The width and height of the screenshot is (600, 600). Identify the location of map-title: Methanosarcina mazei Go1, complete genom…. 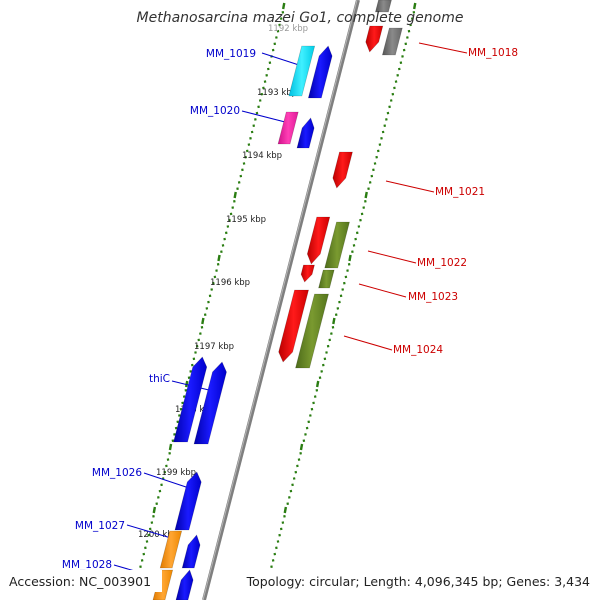
(300, 18).